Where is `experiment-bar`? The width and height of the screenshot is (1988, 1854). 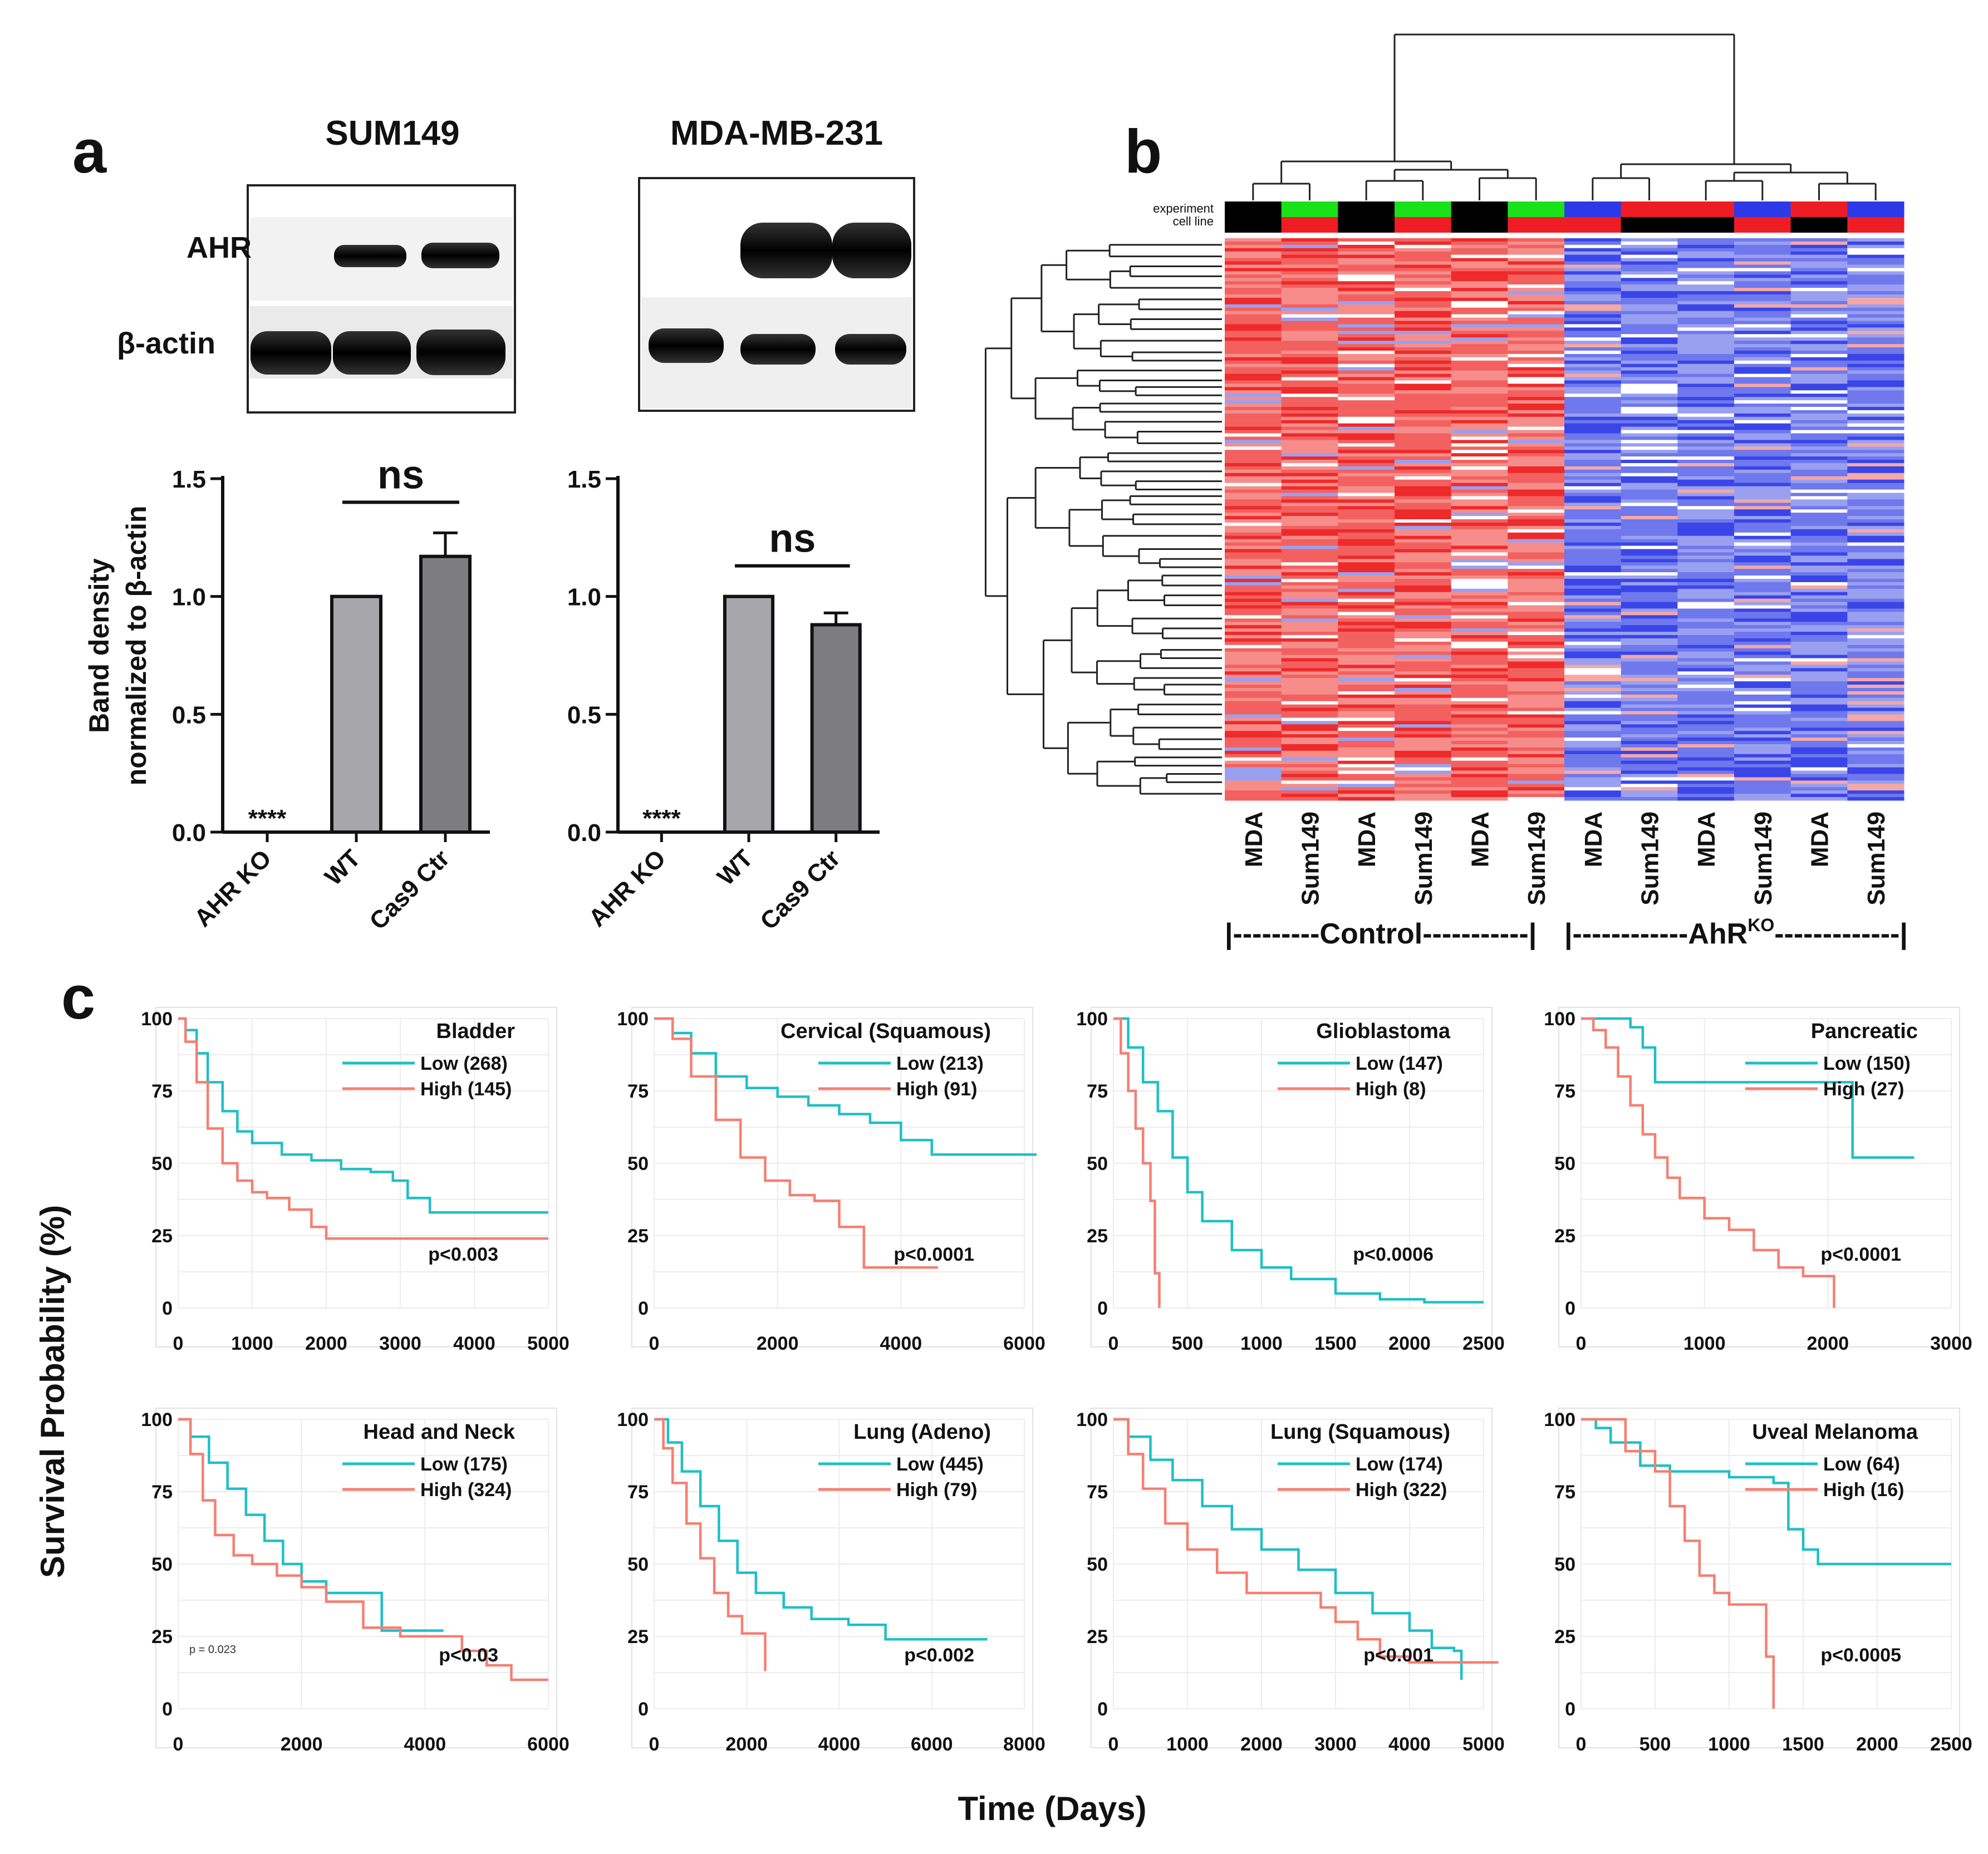
experiment-bar is located at coordinates (1593, 209).